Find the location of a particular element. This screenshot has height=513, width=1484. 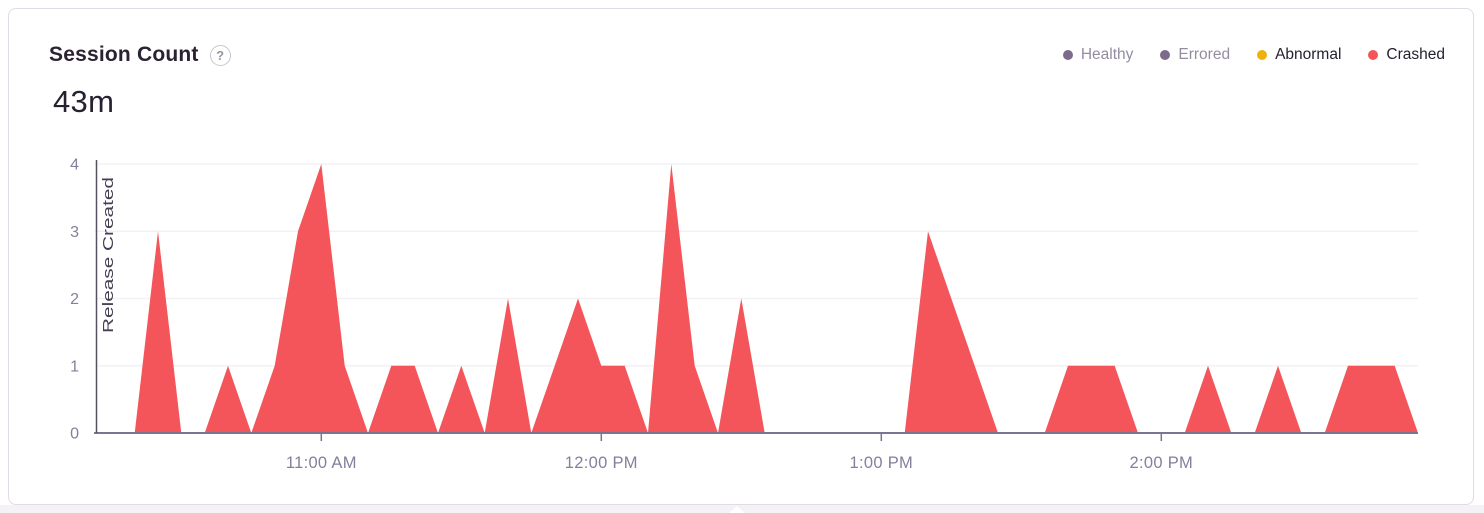

legend-item-label: Crashed is located at coordinates (1415, 54).